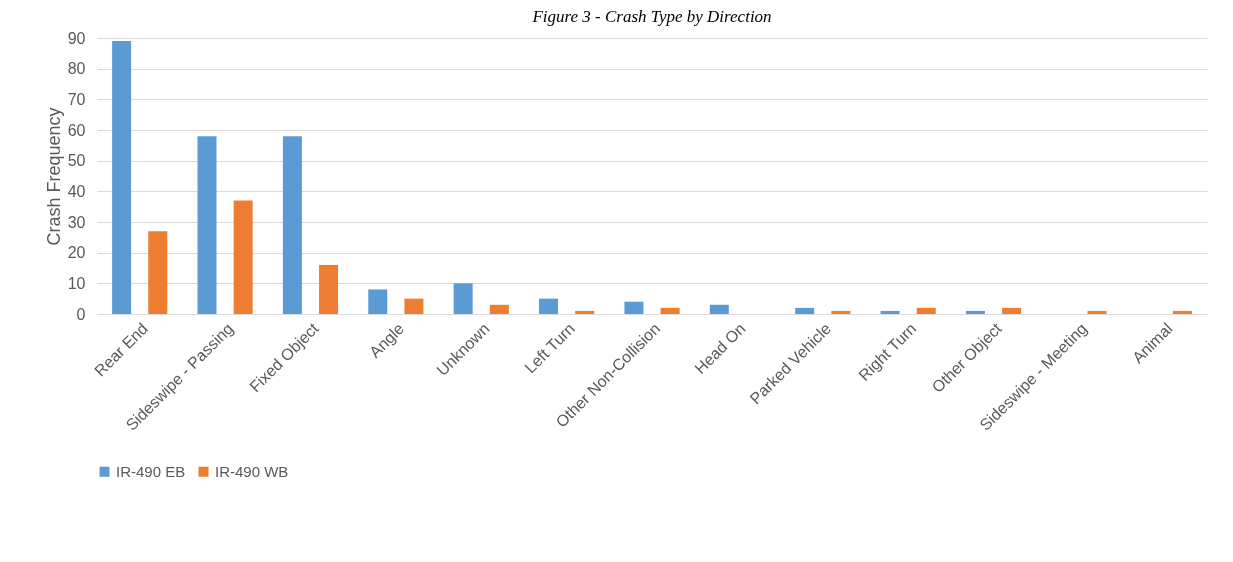 This screenshot has height=562, width=1233. I want to click on y-axis-title: Crash Frequency, so click(53, 176).